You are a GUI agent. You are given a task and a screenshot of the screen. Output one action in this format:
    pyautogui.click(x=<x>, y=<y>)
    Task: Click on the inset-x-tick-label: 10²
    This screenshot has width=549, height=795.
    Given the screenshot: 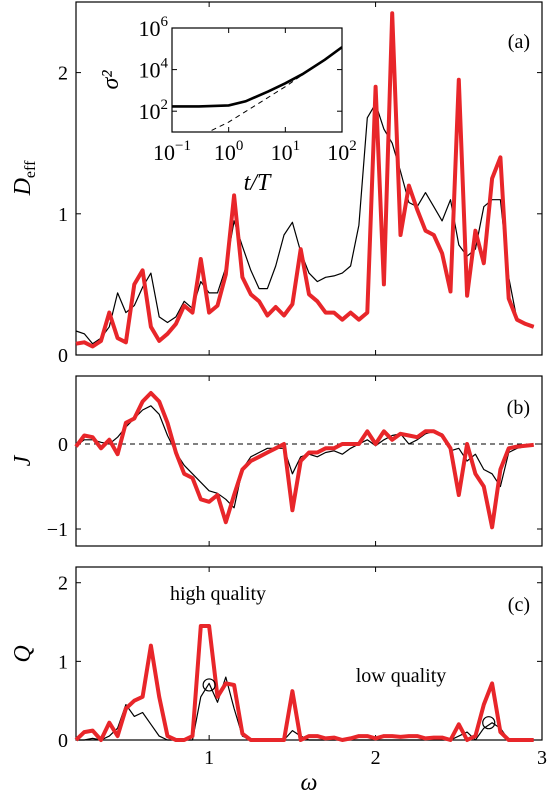 What is the action you would take?
    pyautogui.click(x=342, y=151)
    